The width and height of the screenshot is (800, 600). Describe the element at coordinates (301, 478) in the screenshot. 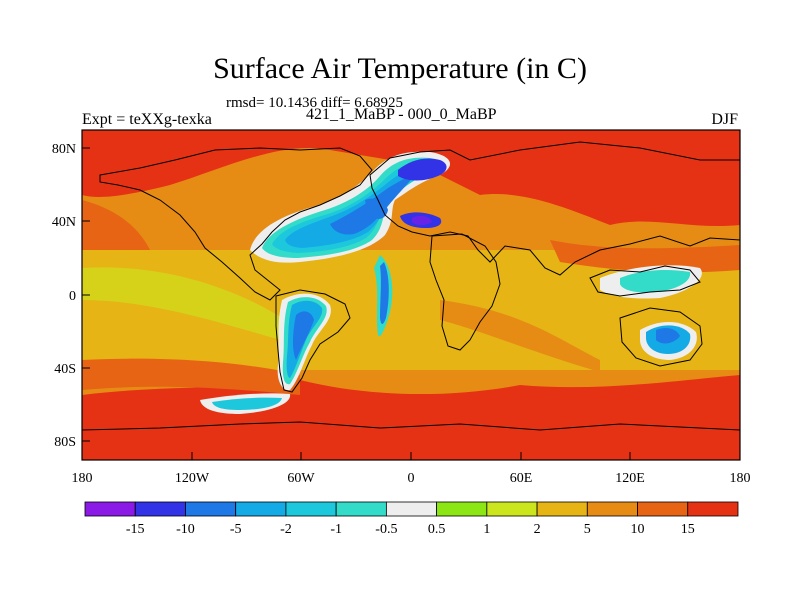

I see `x-tick-label: 60W` at that location.